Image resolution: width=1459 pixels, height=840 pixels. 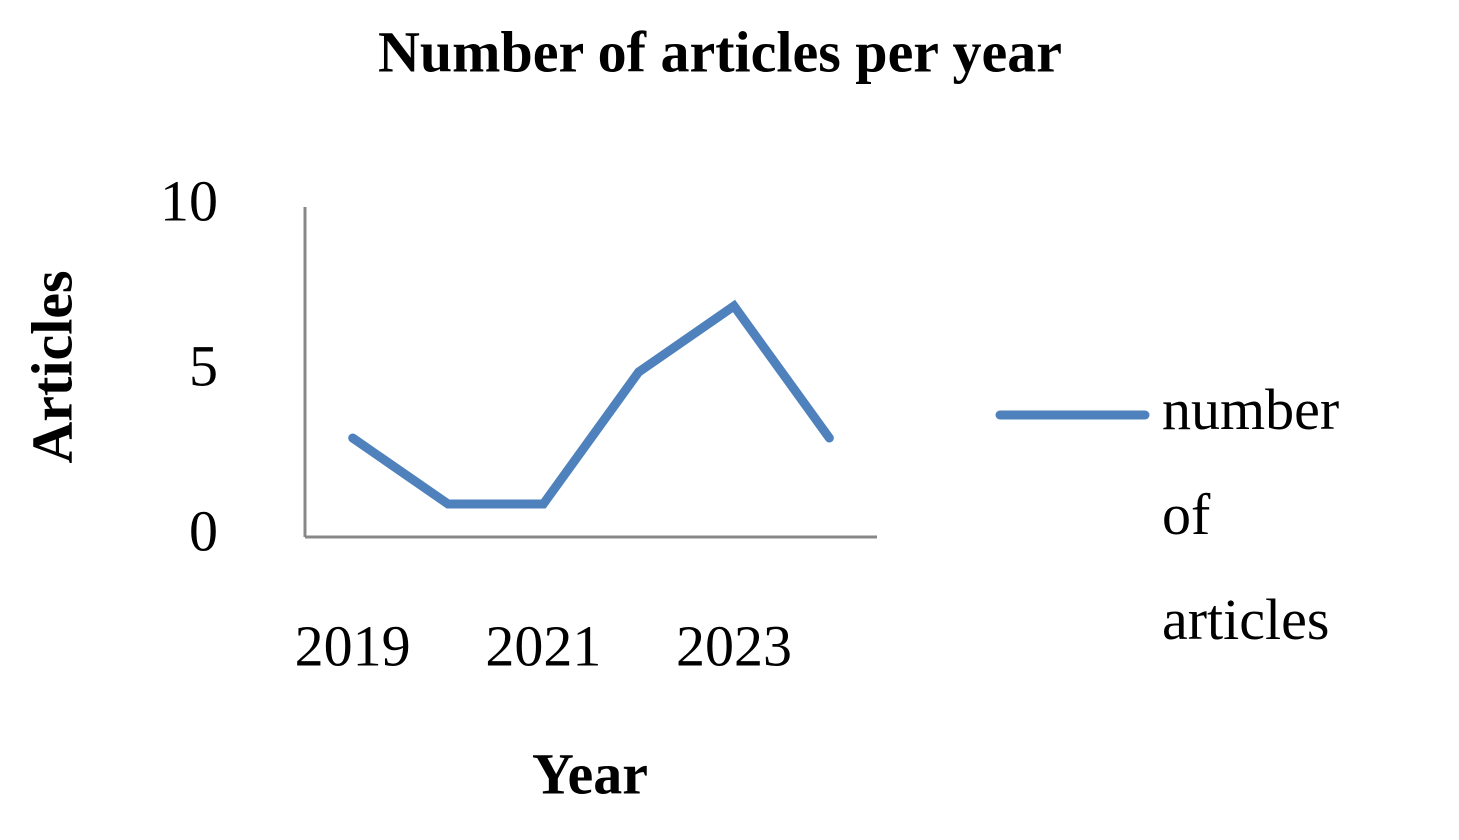 I want to click on legend-entry: number of articles, so click(x=1251, y=514).